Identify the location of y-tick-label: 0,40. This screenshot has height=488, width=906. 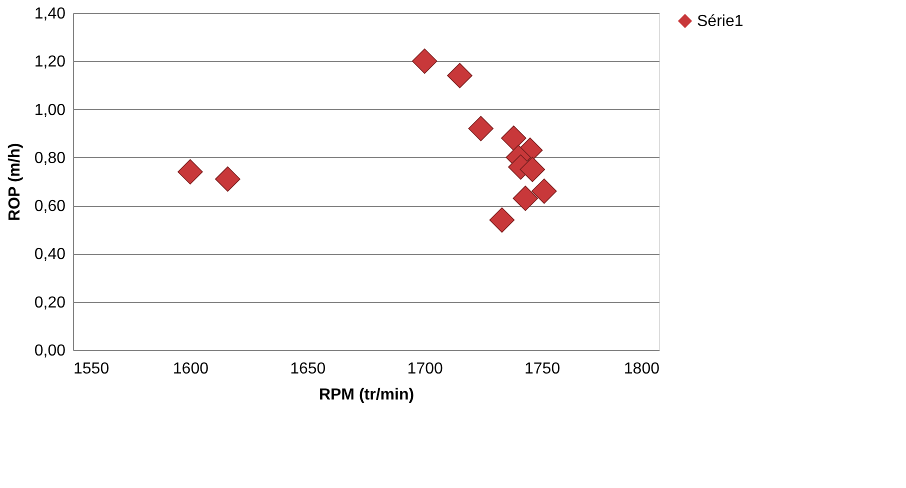
(50, 255).